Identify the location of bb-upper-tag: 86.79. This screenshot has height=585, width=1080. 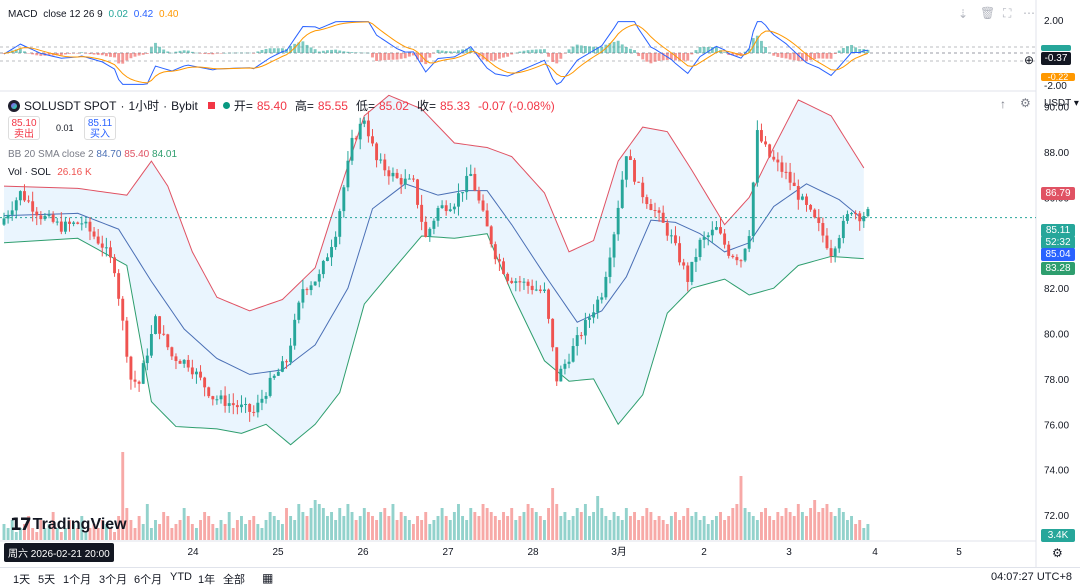
(1058, 193).